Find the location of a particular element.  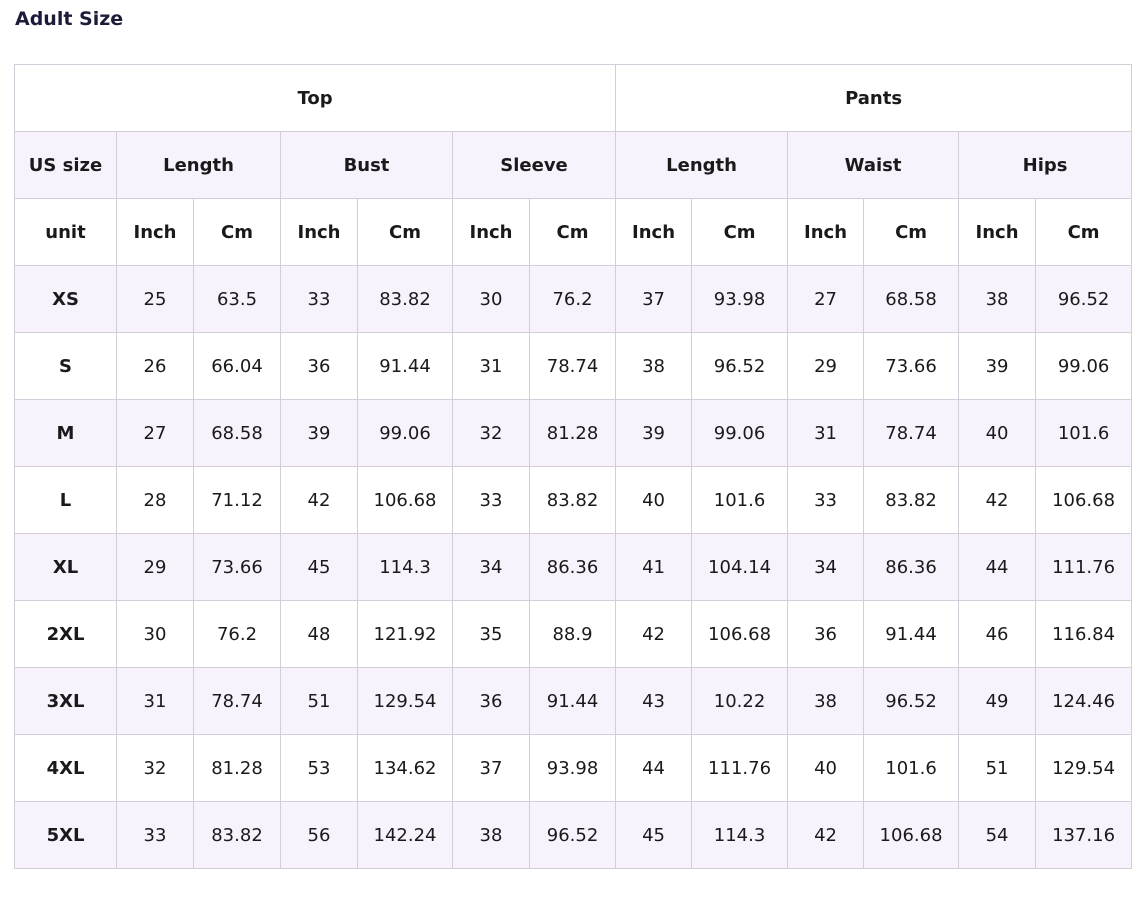

sleeve-inch: 32 is located at coordinates (491, 433).